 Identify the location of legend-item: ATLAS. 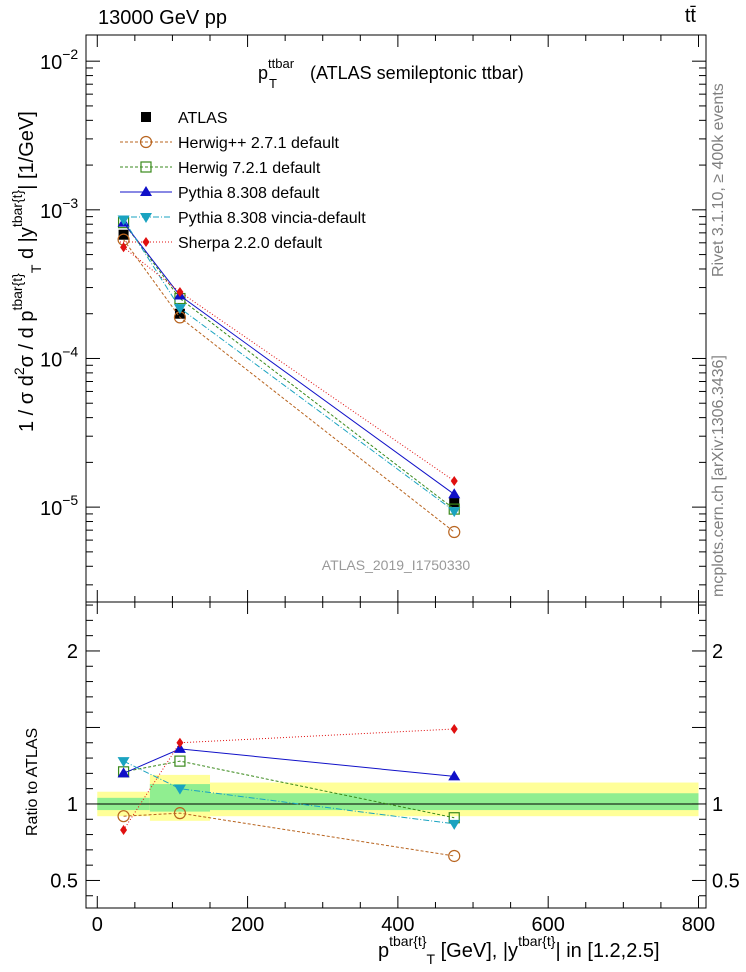
(184, 118).